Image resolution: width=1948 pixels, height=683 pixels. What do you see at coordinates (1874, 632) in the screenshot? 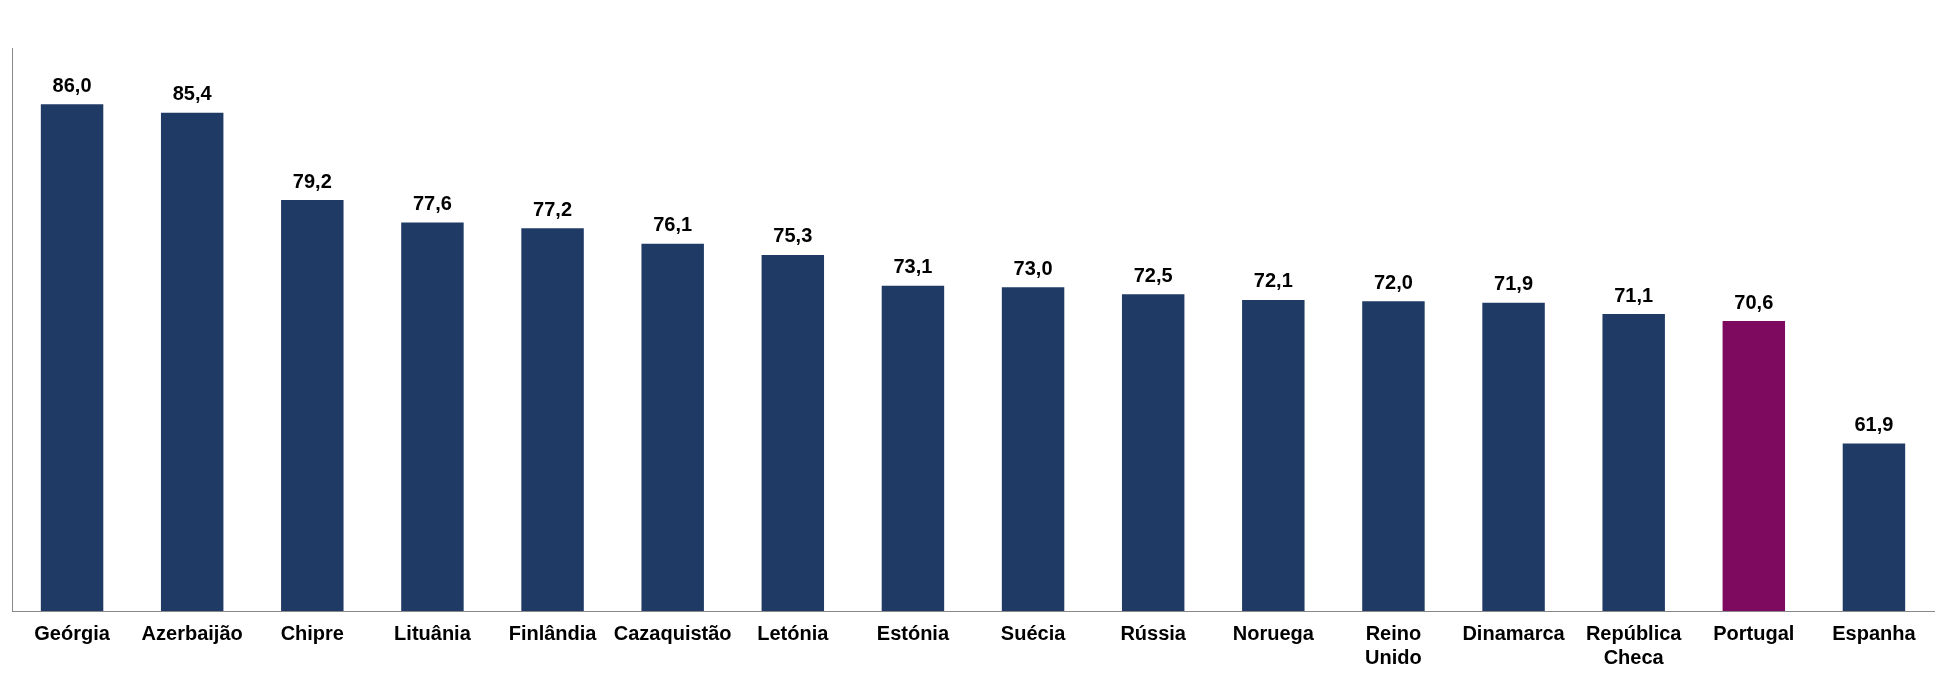
I see `x-tick-label: Espanha` at bounding box center [1874, 632].